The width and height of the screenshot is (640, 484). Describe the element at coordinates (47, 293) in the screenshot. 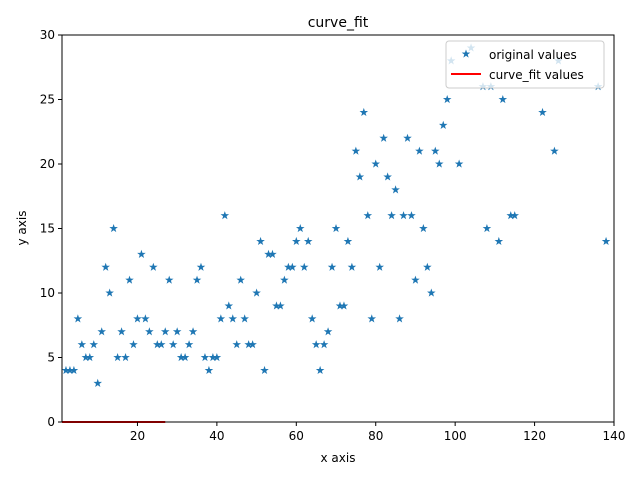

I see `y-tick-label: 10` at that location.